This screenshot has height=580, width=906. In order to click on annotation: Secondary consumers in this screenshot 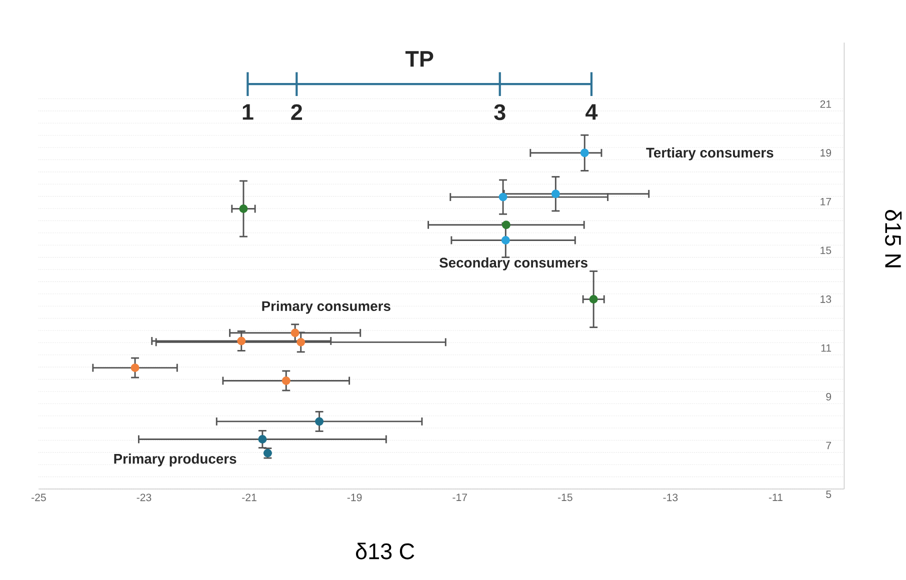, I will do `click(513, 263)`.